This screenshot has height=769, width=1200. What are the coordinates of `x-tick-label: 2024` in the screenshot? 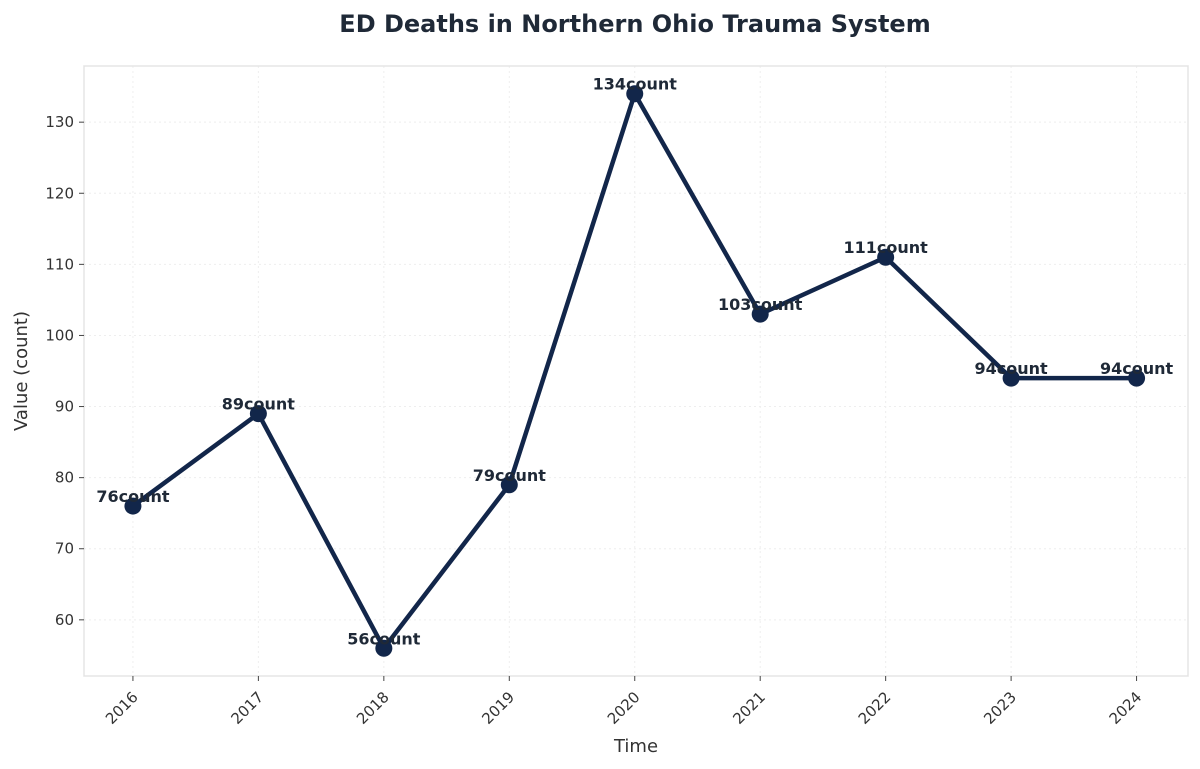 It's located at (1126, 708).